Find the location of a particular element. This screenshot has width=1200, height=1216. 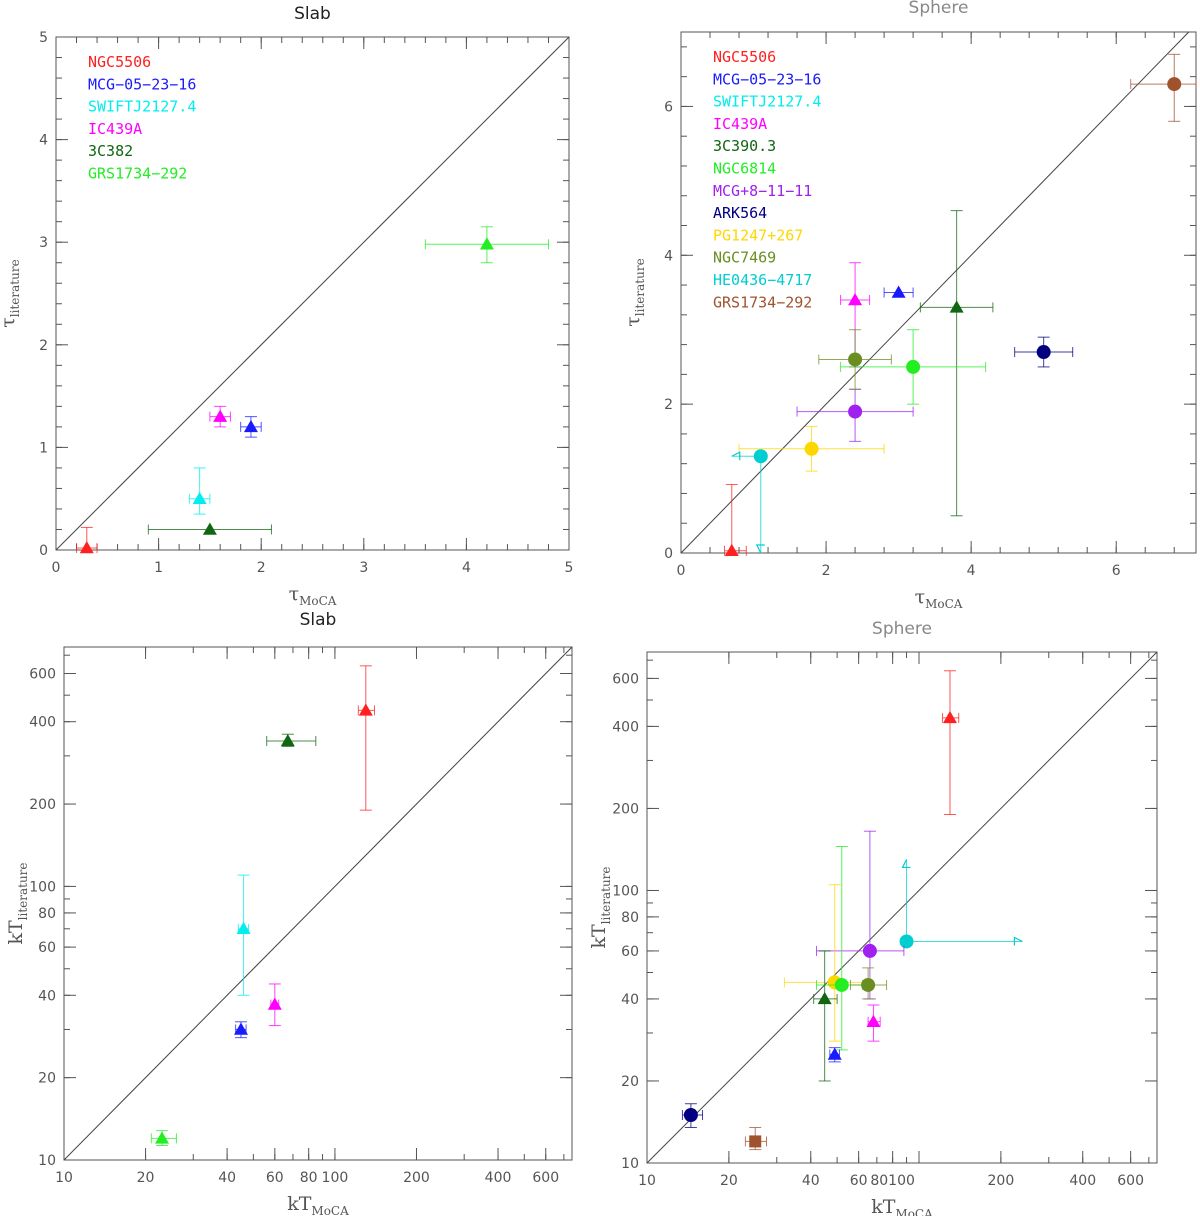

data-point-IC439A is located at coordinates (220, 416).